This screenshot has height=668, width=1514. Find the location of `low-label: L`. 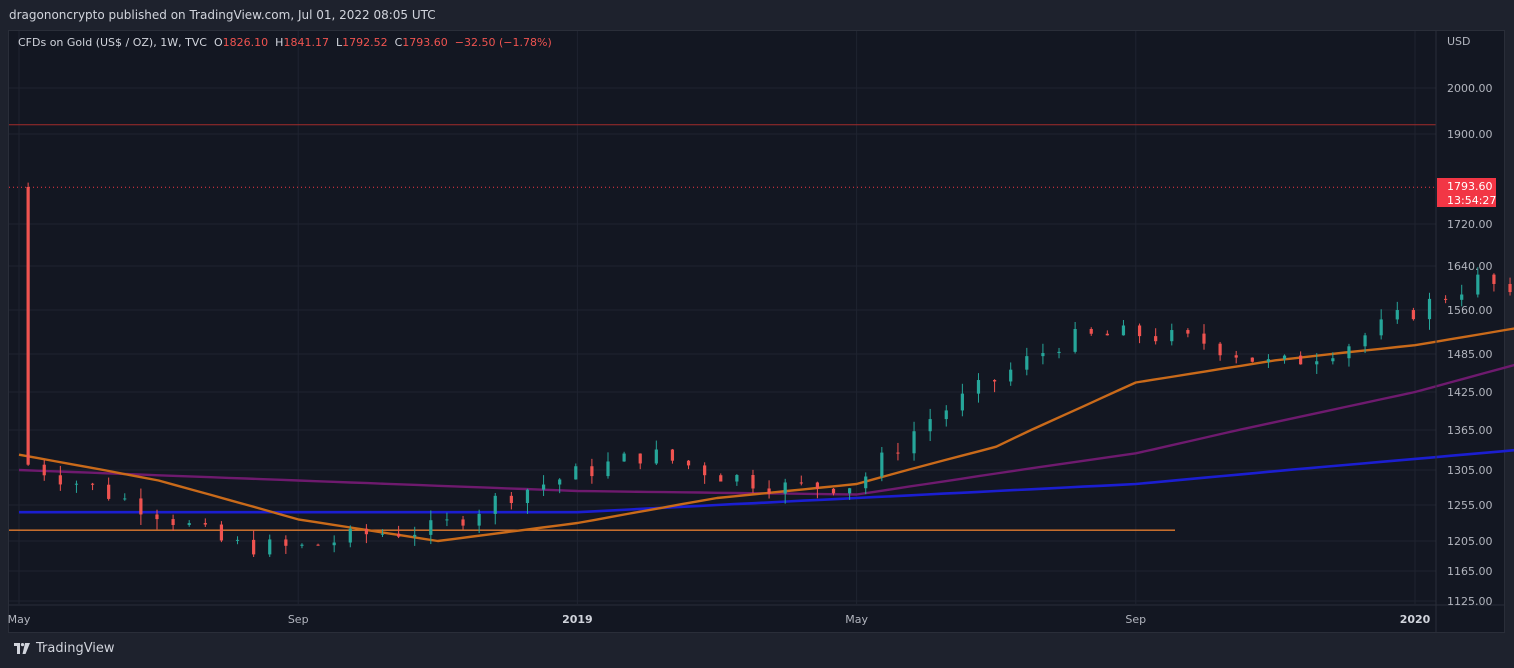

low-label: L is located at coordinates (339, 42).